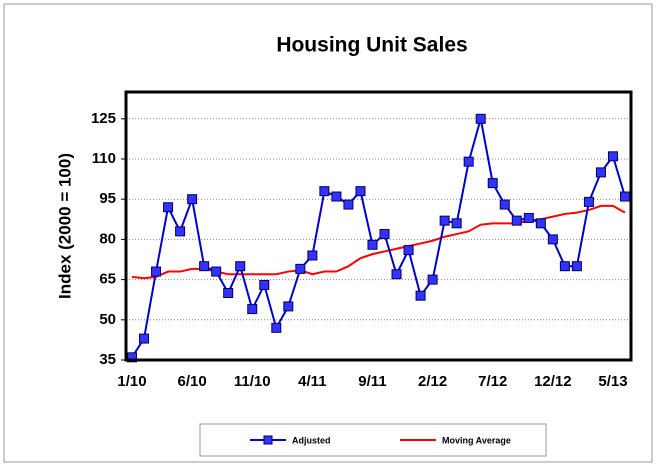  I want to click on legend-marker, so click(268, 440).